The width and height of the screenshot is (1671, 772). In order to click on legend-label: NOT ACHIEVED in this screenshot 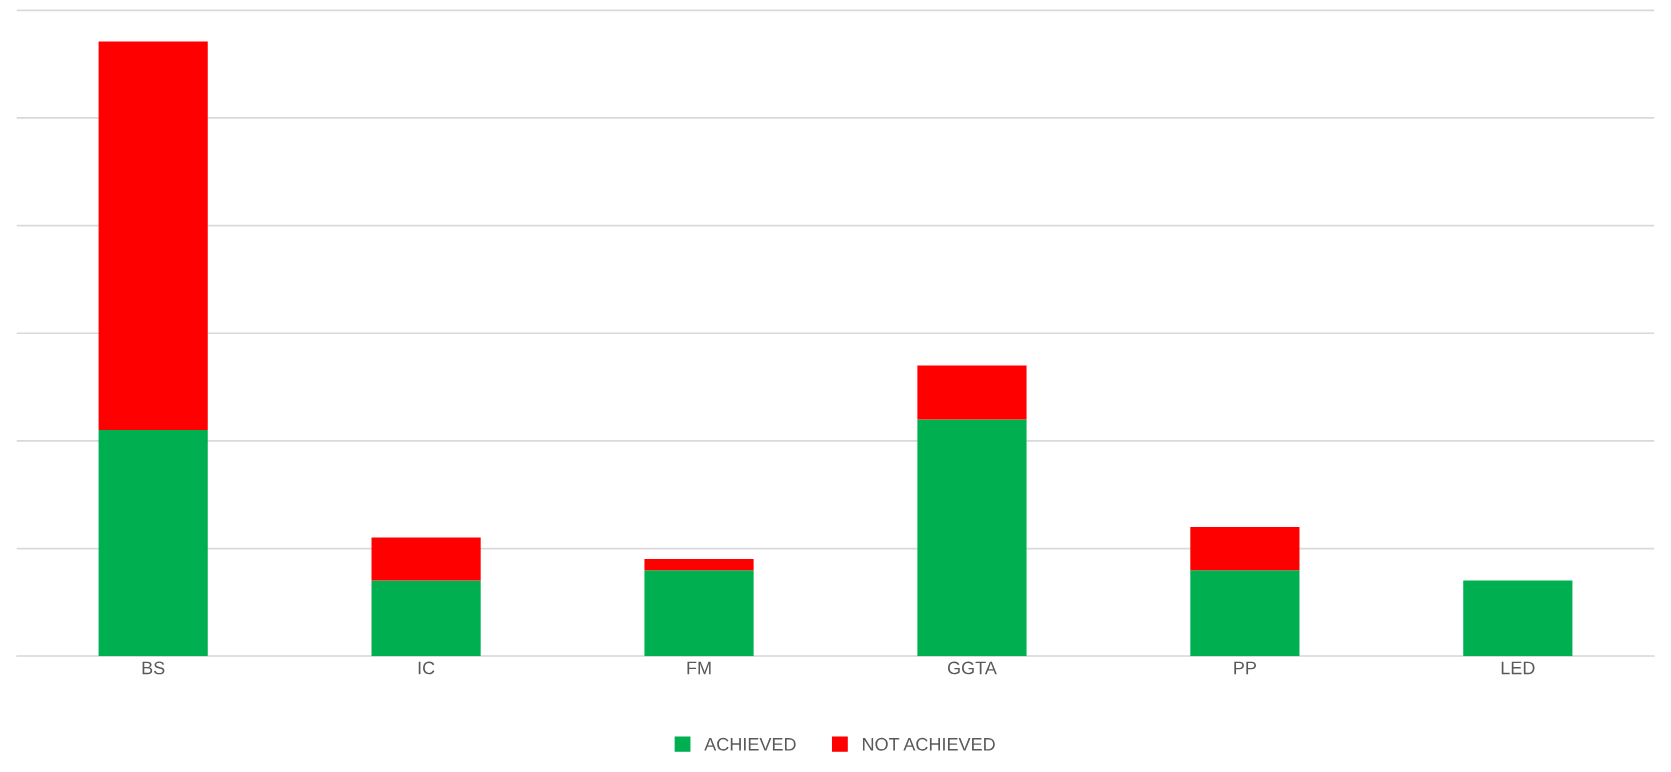, I will do `click(929, 744)`.